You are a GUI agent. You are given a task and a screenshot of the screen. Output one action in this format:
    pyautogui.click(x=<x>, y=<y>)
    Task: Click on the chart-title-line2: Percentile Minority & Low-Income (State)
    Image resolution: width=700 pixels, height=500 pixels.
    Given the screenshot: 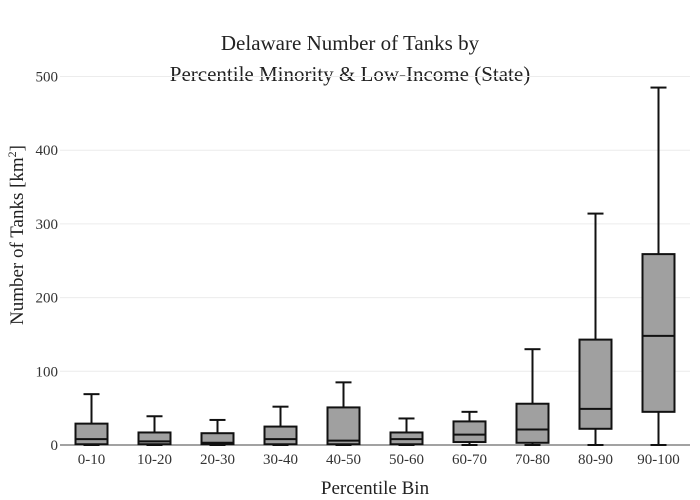 What is the action you would take?
    pyautogui.click(x=350, y=74)
    